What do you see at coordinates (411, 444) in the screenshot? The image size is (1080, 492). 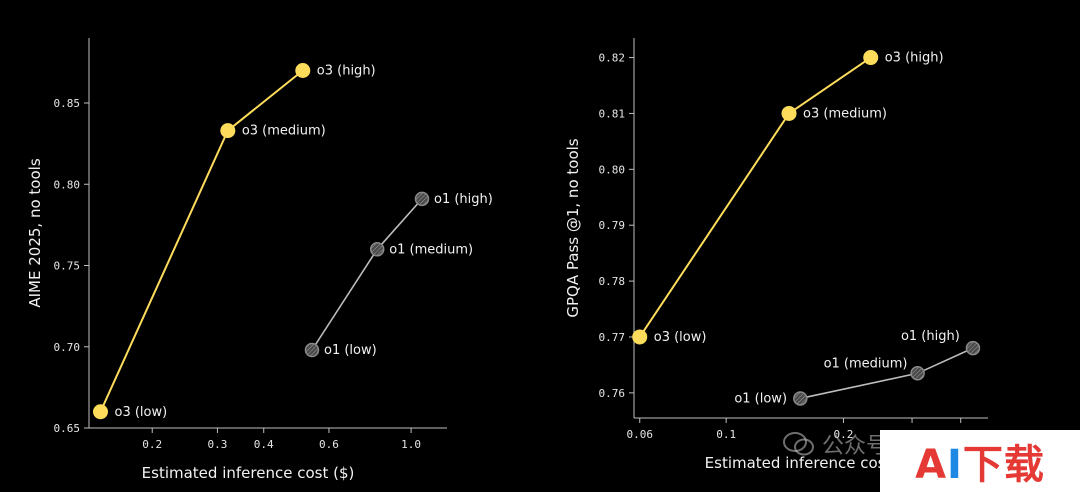 I see `x-tick-label: 1.0` at bounding box center [411, 444].